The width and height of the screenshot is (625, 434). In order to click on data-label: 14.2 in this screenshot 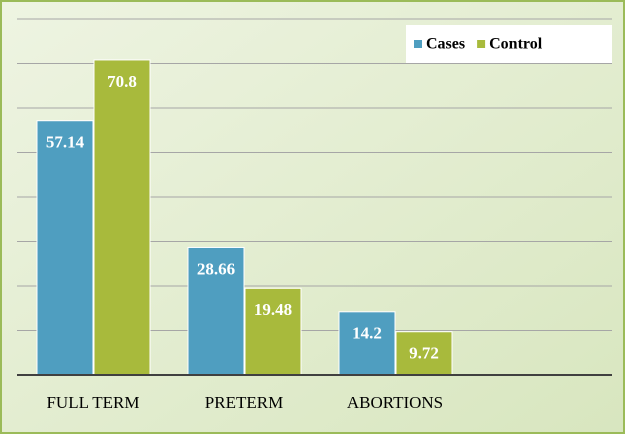, I will do `click(367, 333)`.